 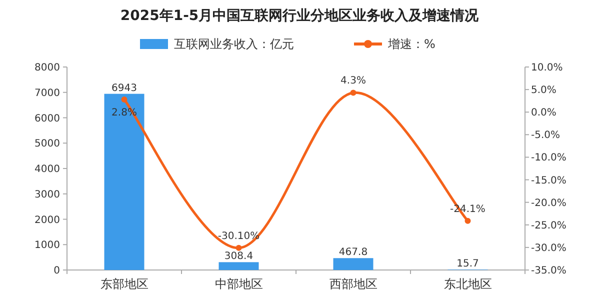 What do you see at coordinates (124, 88) in the screenshot?
I see `data-label: 6943` at bounding box center [124, 88].